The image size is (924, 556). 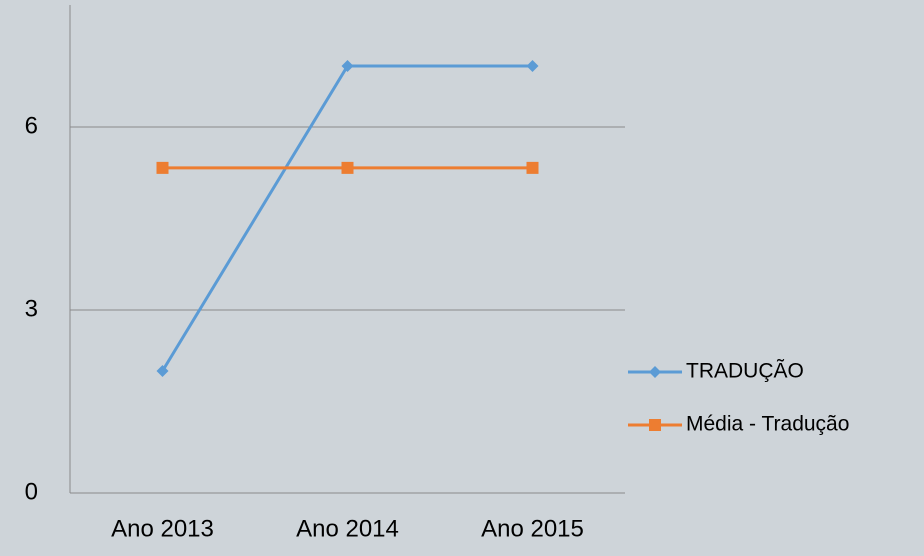 What do you see at coordinates (162, 528) in the screenshot?
I see `x-tick-label: Ano 2013` at bounding box center [162, 528].